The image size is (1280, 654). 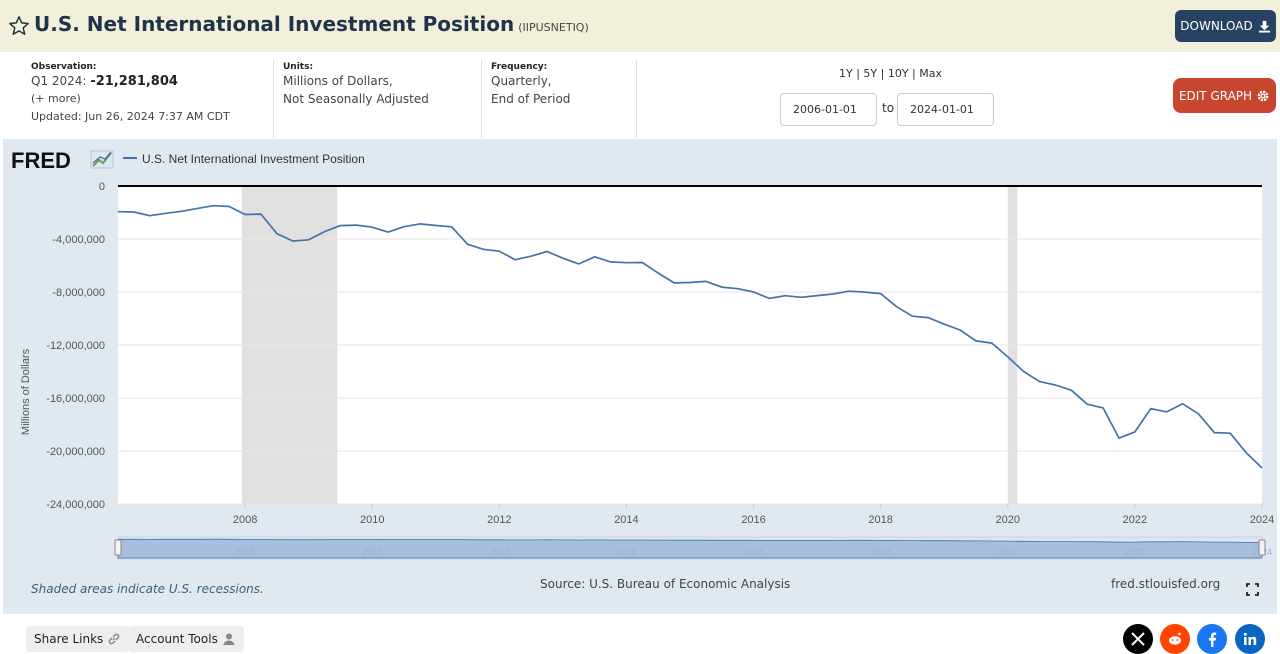 I want to click on x-tick-label: 2018, so click(x=880, y=520).